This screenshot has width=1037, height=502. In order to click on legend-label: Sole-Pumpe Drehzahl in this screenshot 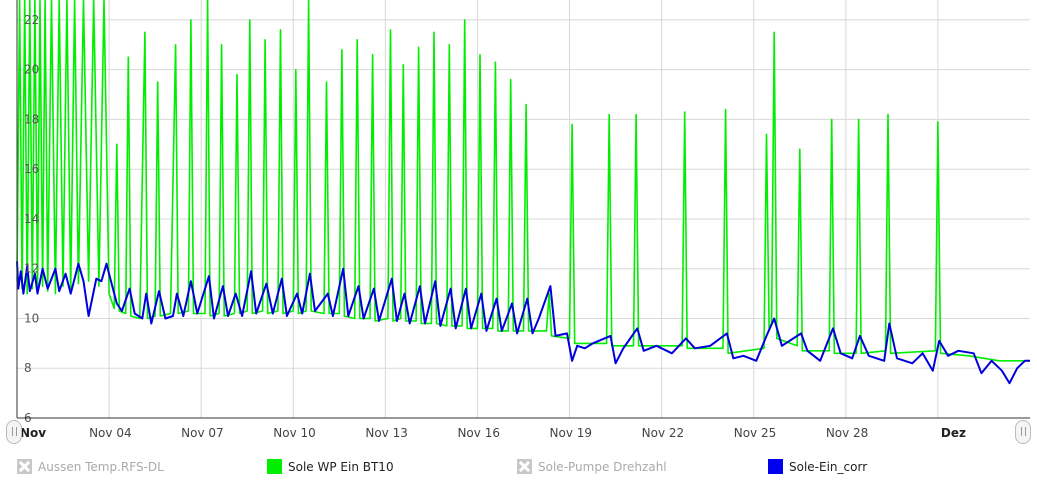, I will do `click(602, 466)`.